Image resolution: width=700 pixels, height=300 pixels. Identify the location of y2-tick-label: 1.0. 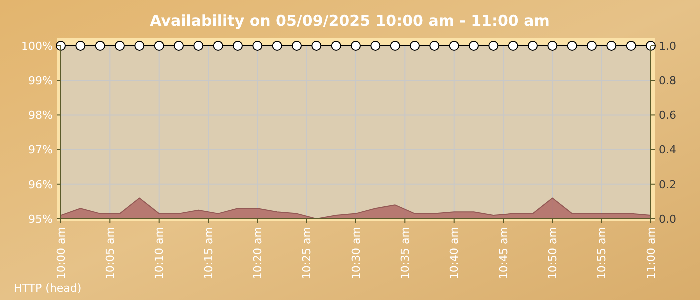
(667, 46).